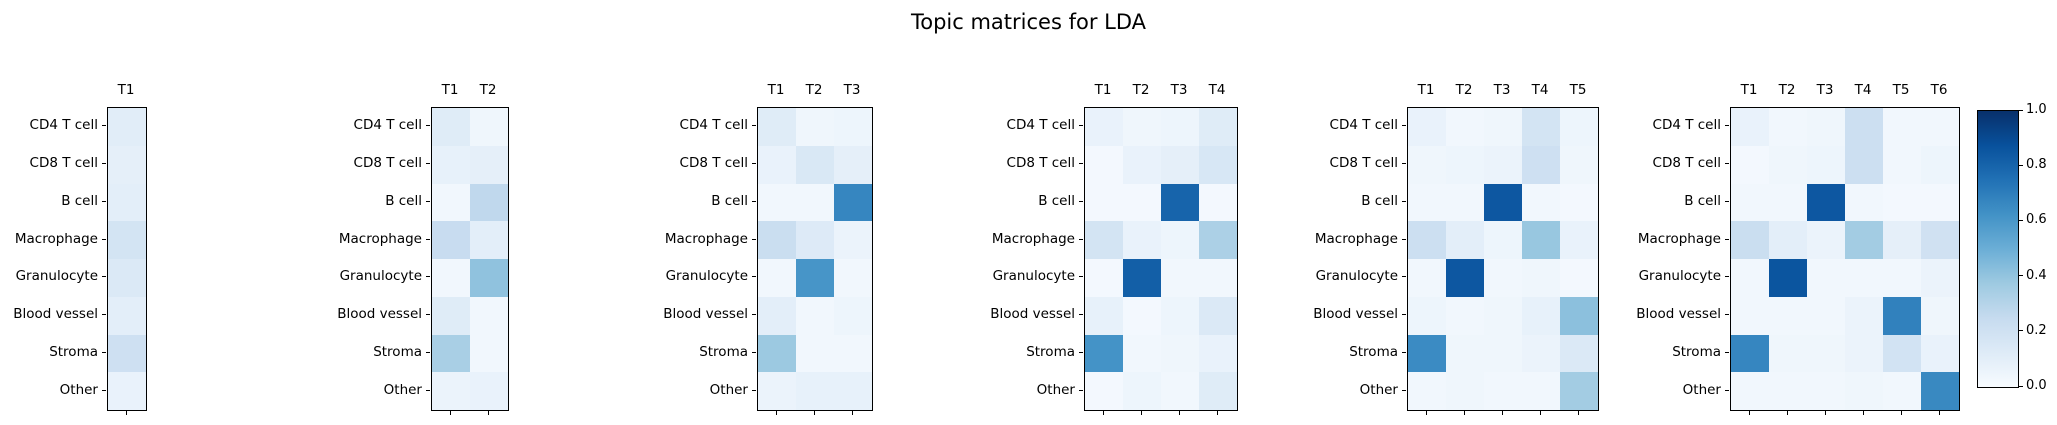 The height and width of the screenshot is (425, 2057). Describe the element at coordinates (1217, 90) in the screenshot. I see `column-header: T4` at that location.